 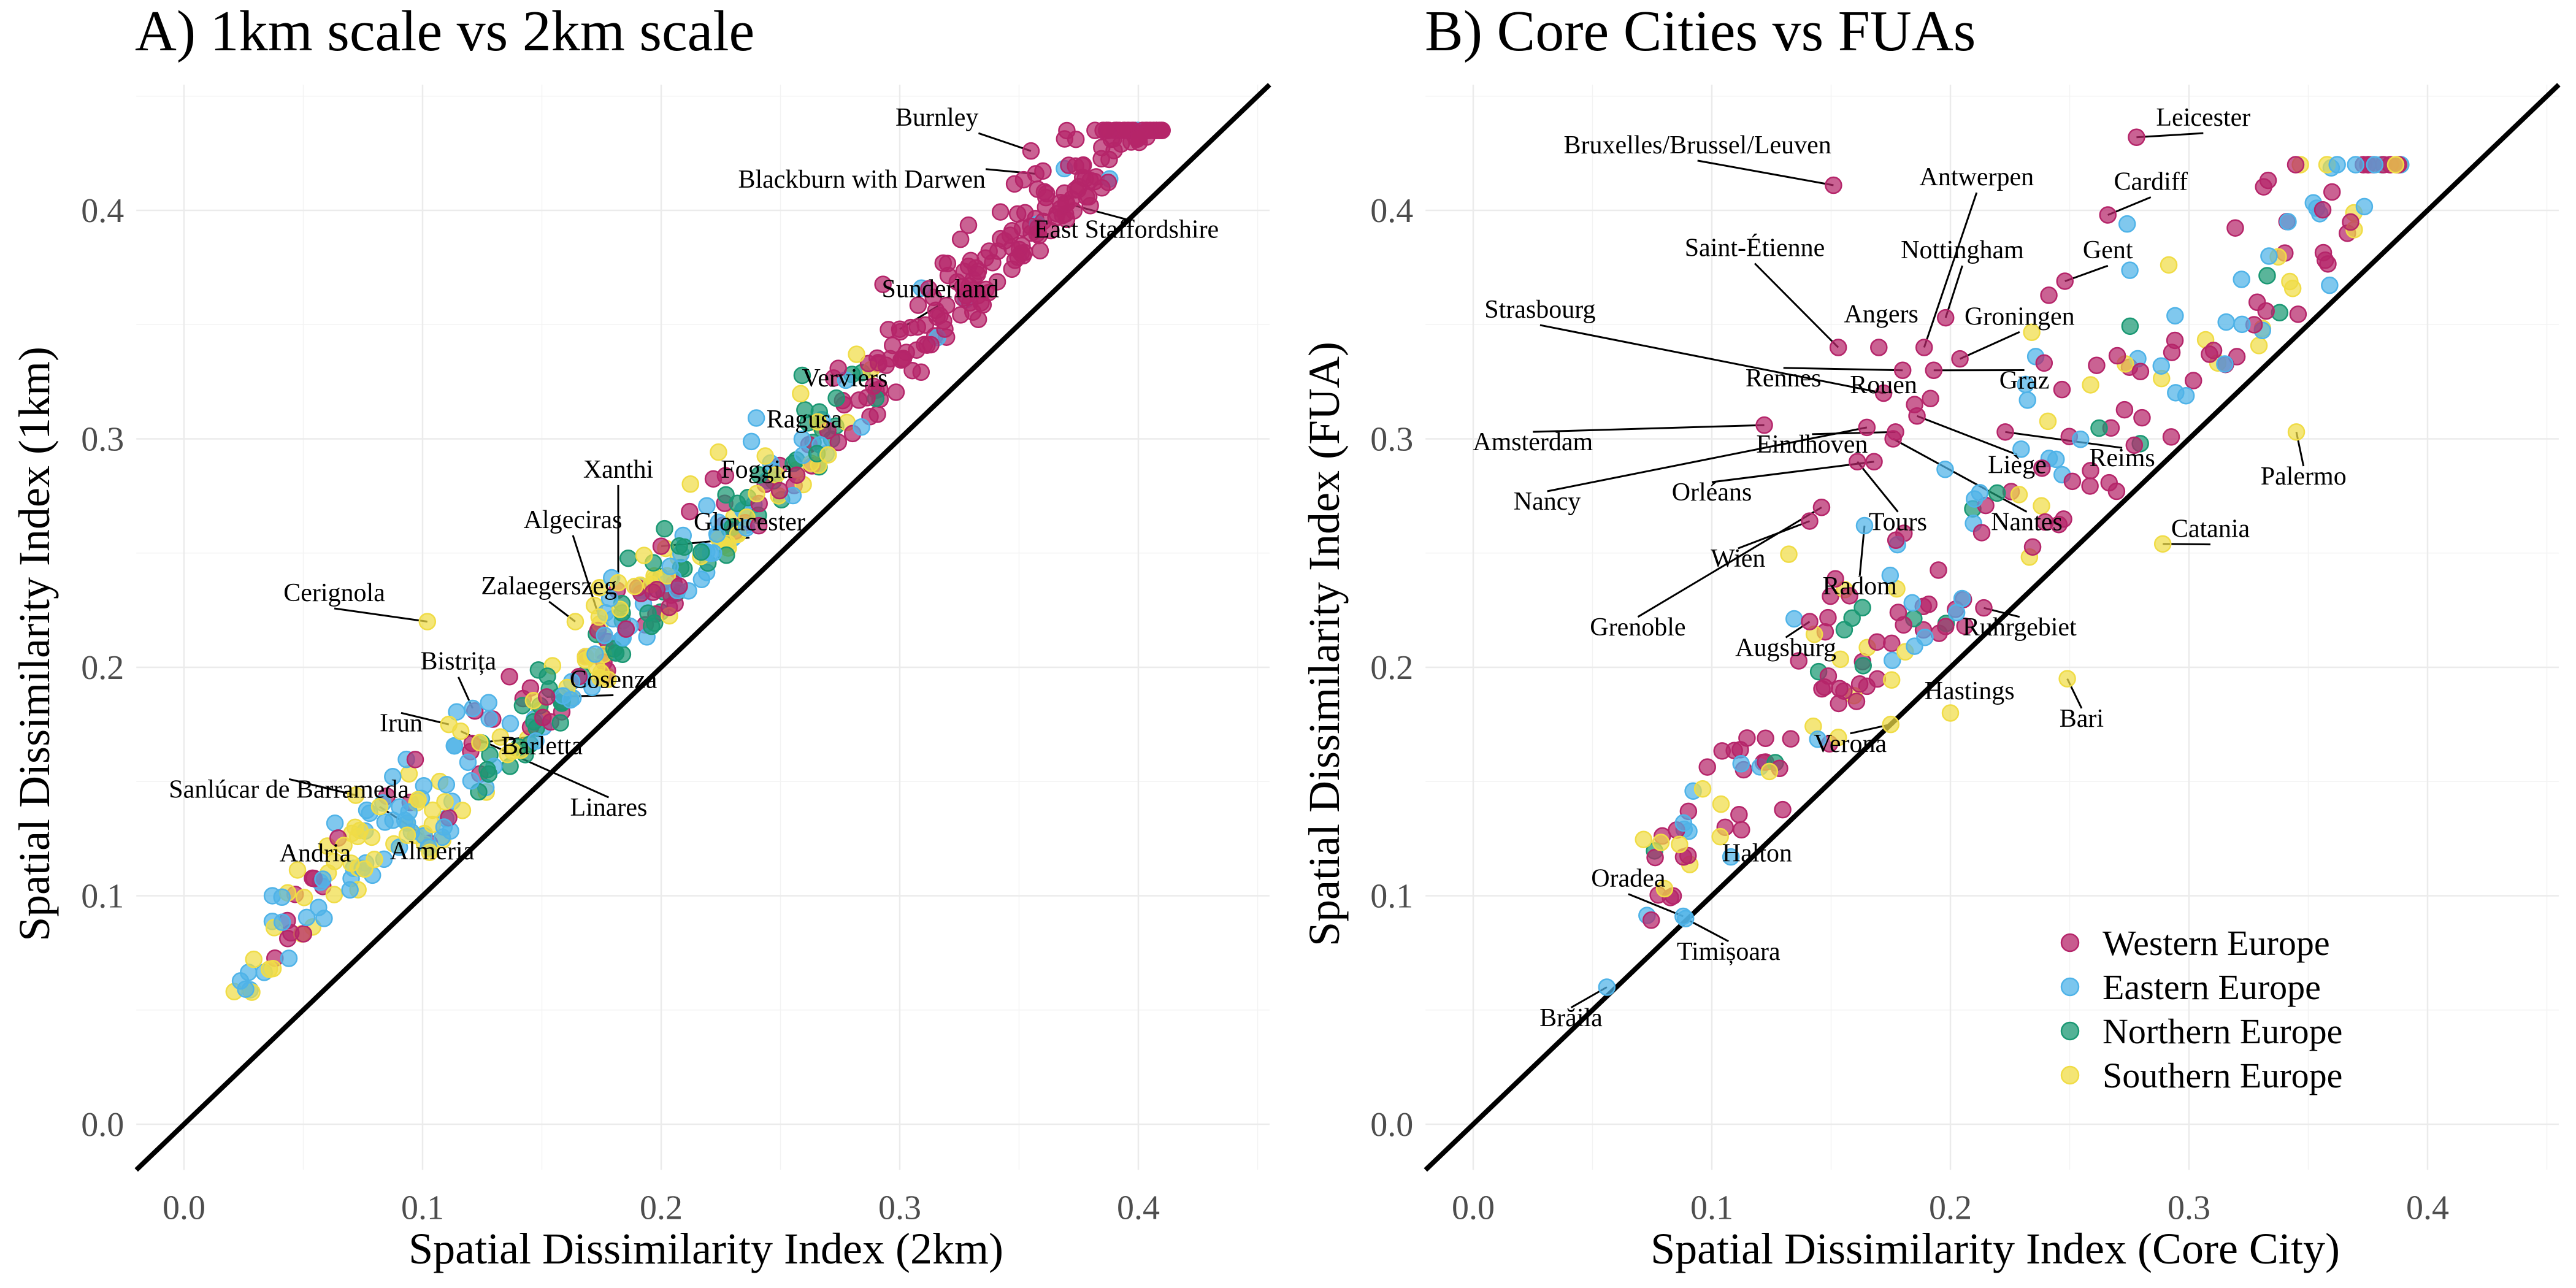 I want to click on panel-b-title: B) Core Cities vs FUAs, so click(x=1700, y=31).